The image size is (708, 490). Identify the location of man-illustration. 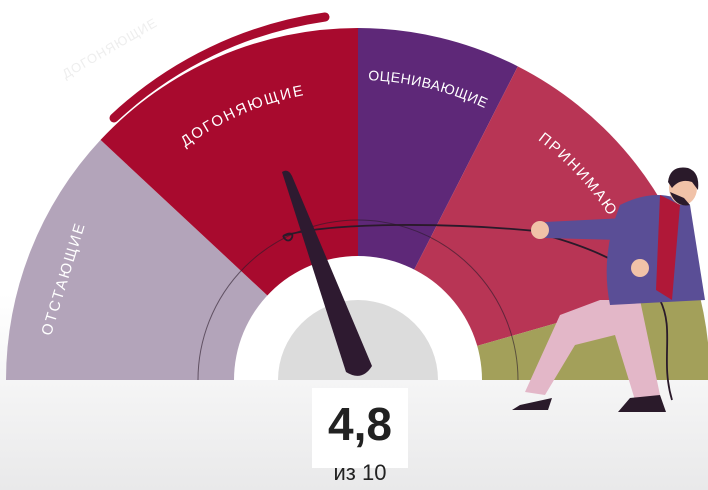
(608, 289).